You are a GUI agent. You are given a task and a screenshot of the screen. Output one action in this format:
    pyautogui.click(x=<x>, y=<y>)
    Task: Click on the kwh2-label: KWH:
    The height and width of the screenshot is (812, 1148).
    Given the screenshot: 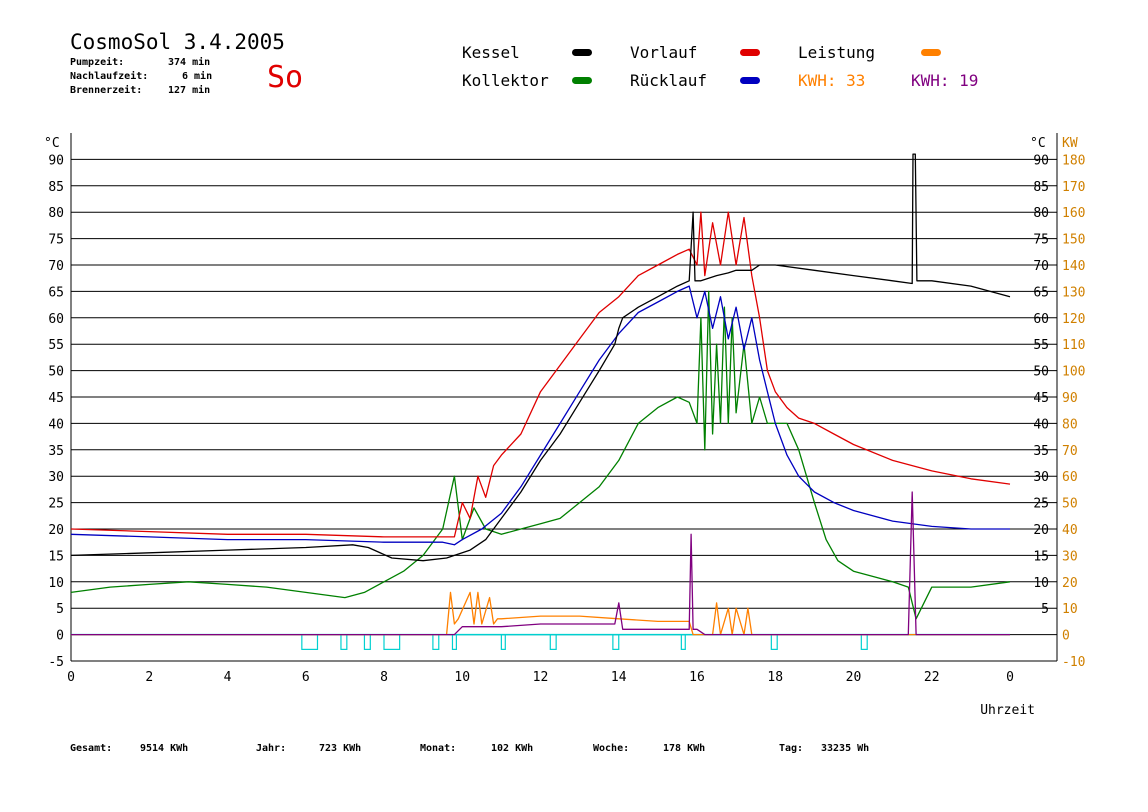 What is the action you would take?
    pyautogui.click(x=930, y=80)
    